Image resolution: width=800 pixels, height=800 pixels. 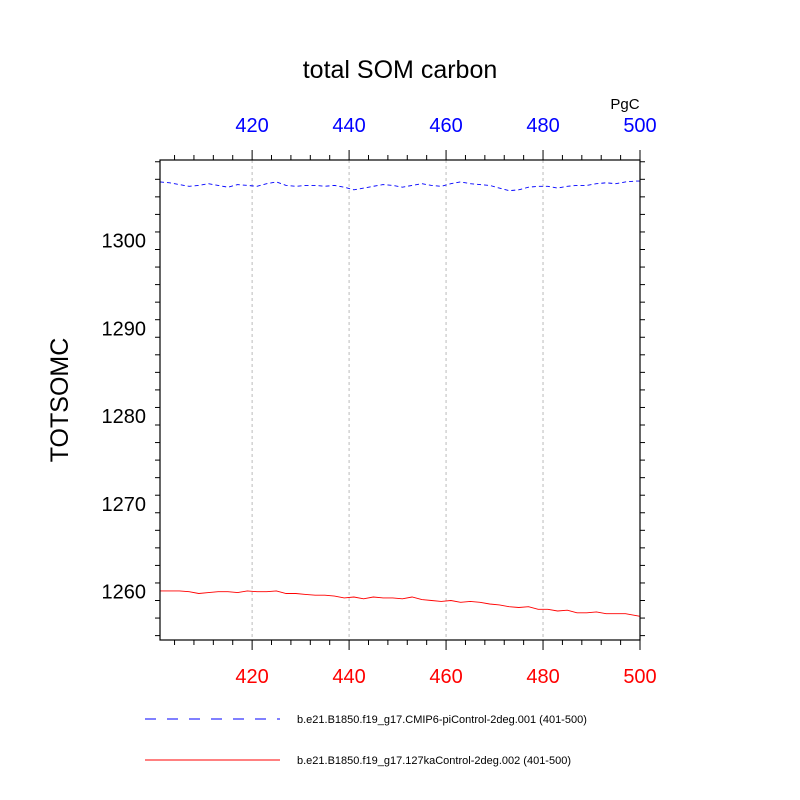 What do you see at coordinates (445, 677) in the screenshot?
I see `bottom-tick-label: 460` at bounding box center [445, 677].